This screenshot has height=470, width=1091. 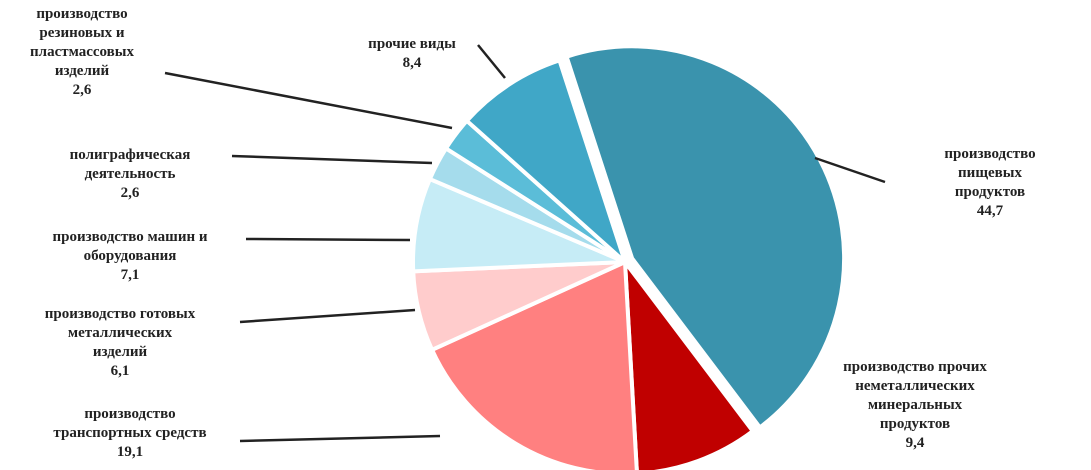 I want to click on slice-label: производство транспортных средств 19,1, so click(x=129, y=433).